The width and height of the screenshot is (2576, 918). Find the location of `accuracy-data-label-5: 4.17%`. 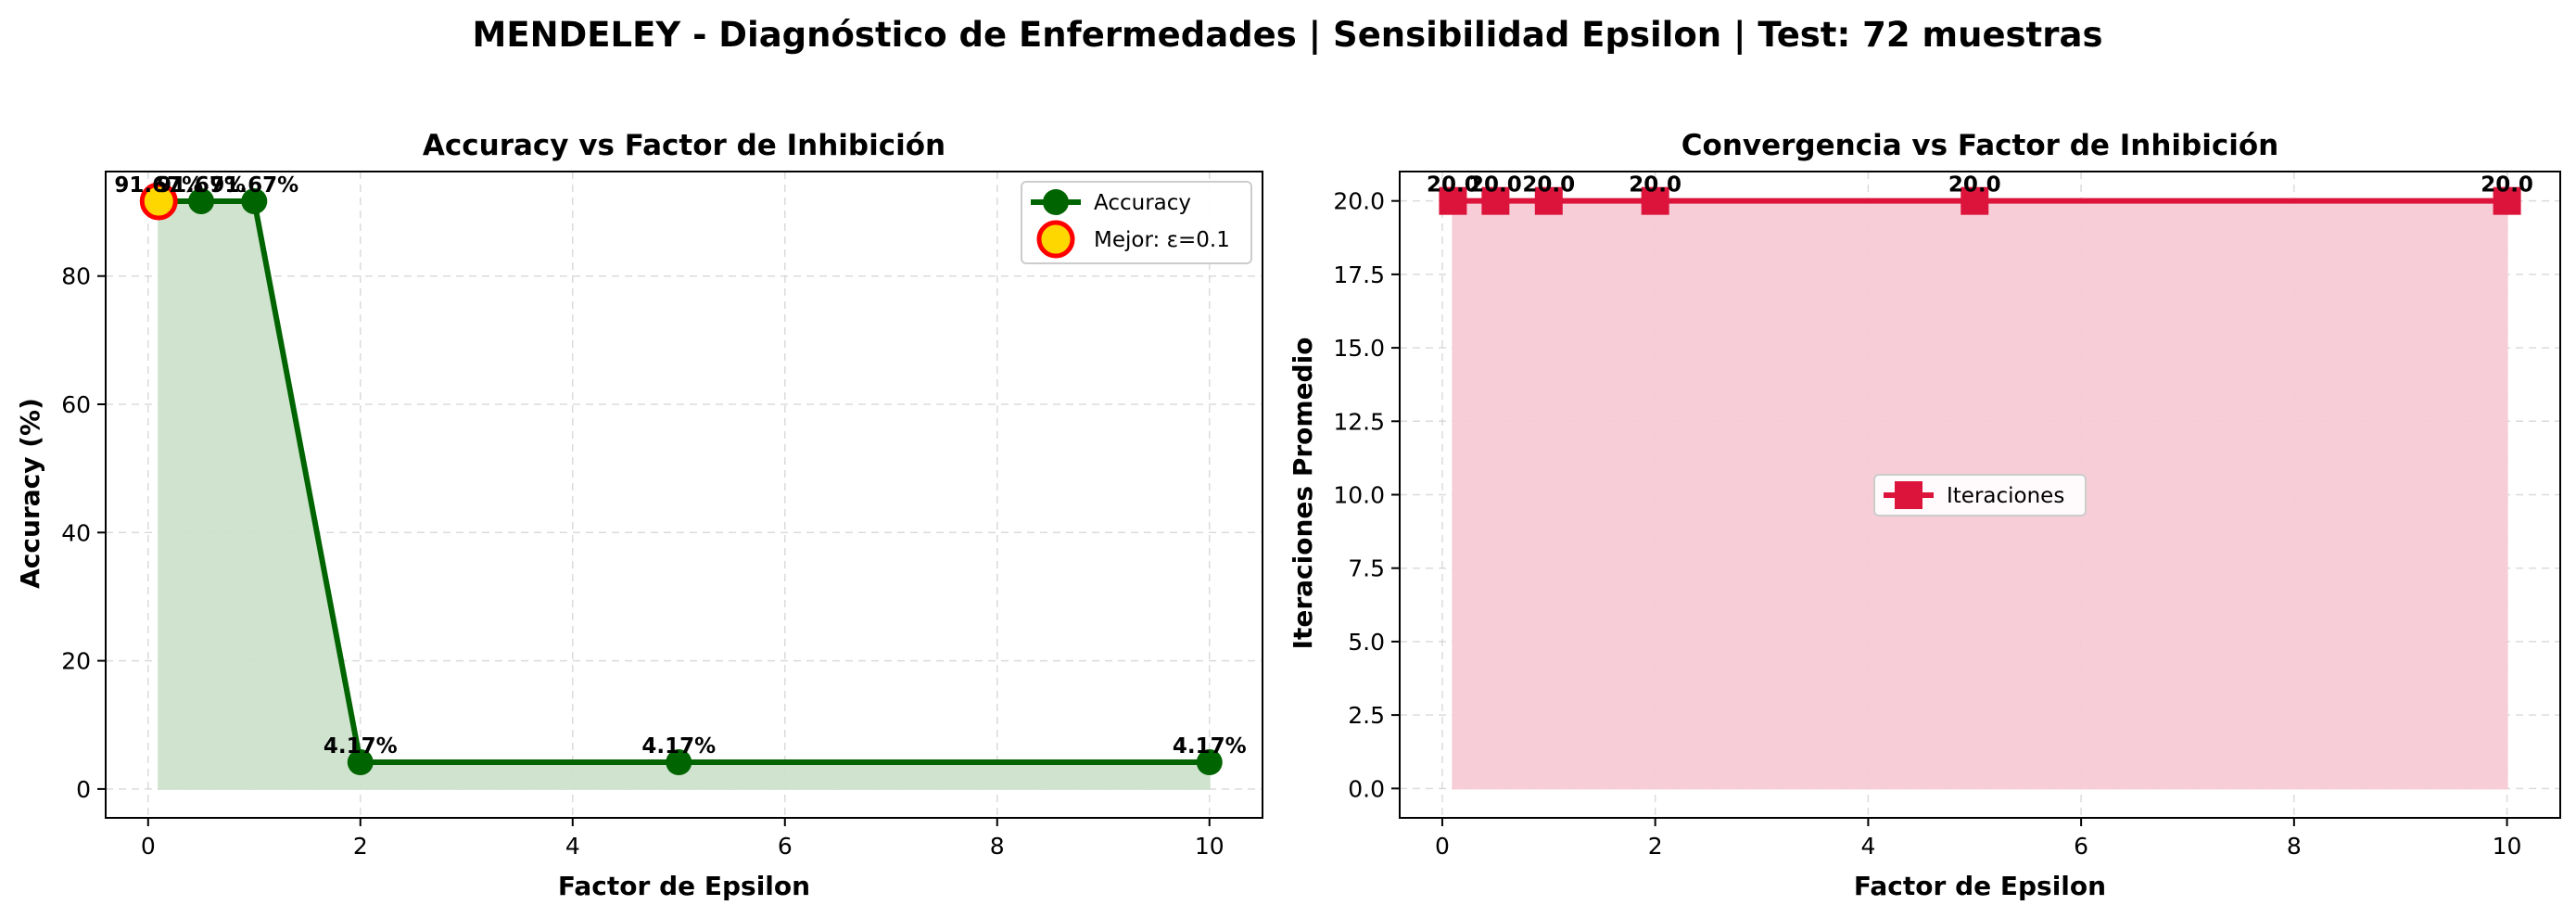

accuracy-data-label-5: 4.17% is located at coordinates (1210, 746).